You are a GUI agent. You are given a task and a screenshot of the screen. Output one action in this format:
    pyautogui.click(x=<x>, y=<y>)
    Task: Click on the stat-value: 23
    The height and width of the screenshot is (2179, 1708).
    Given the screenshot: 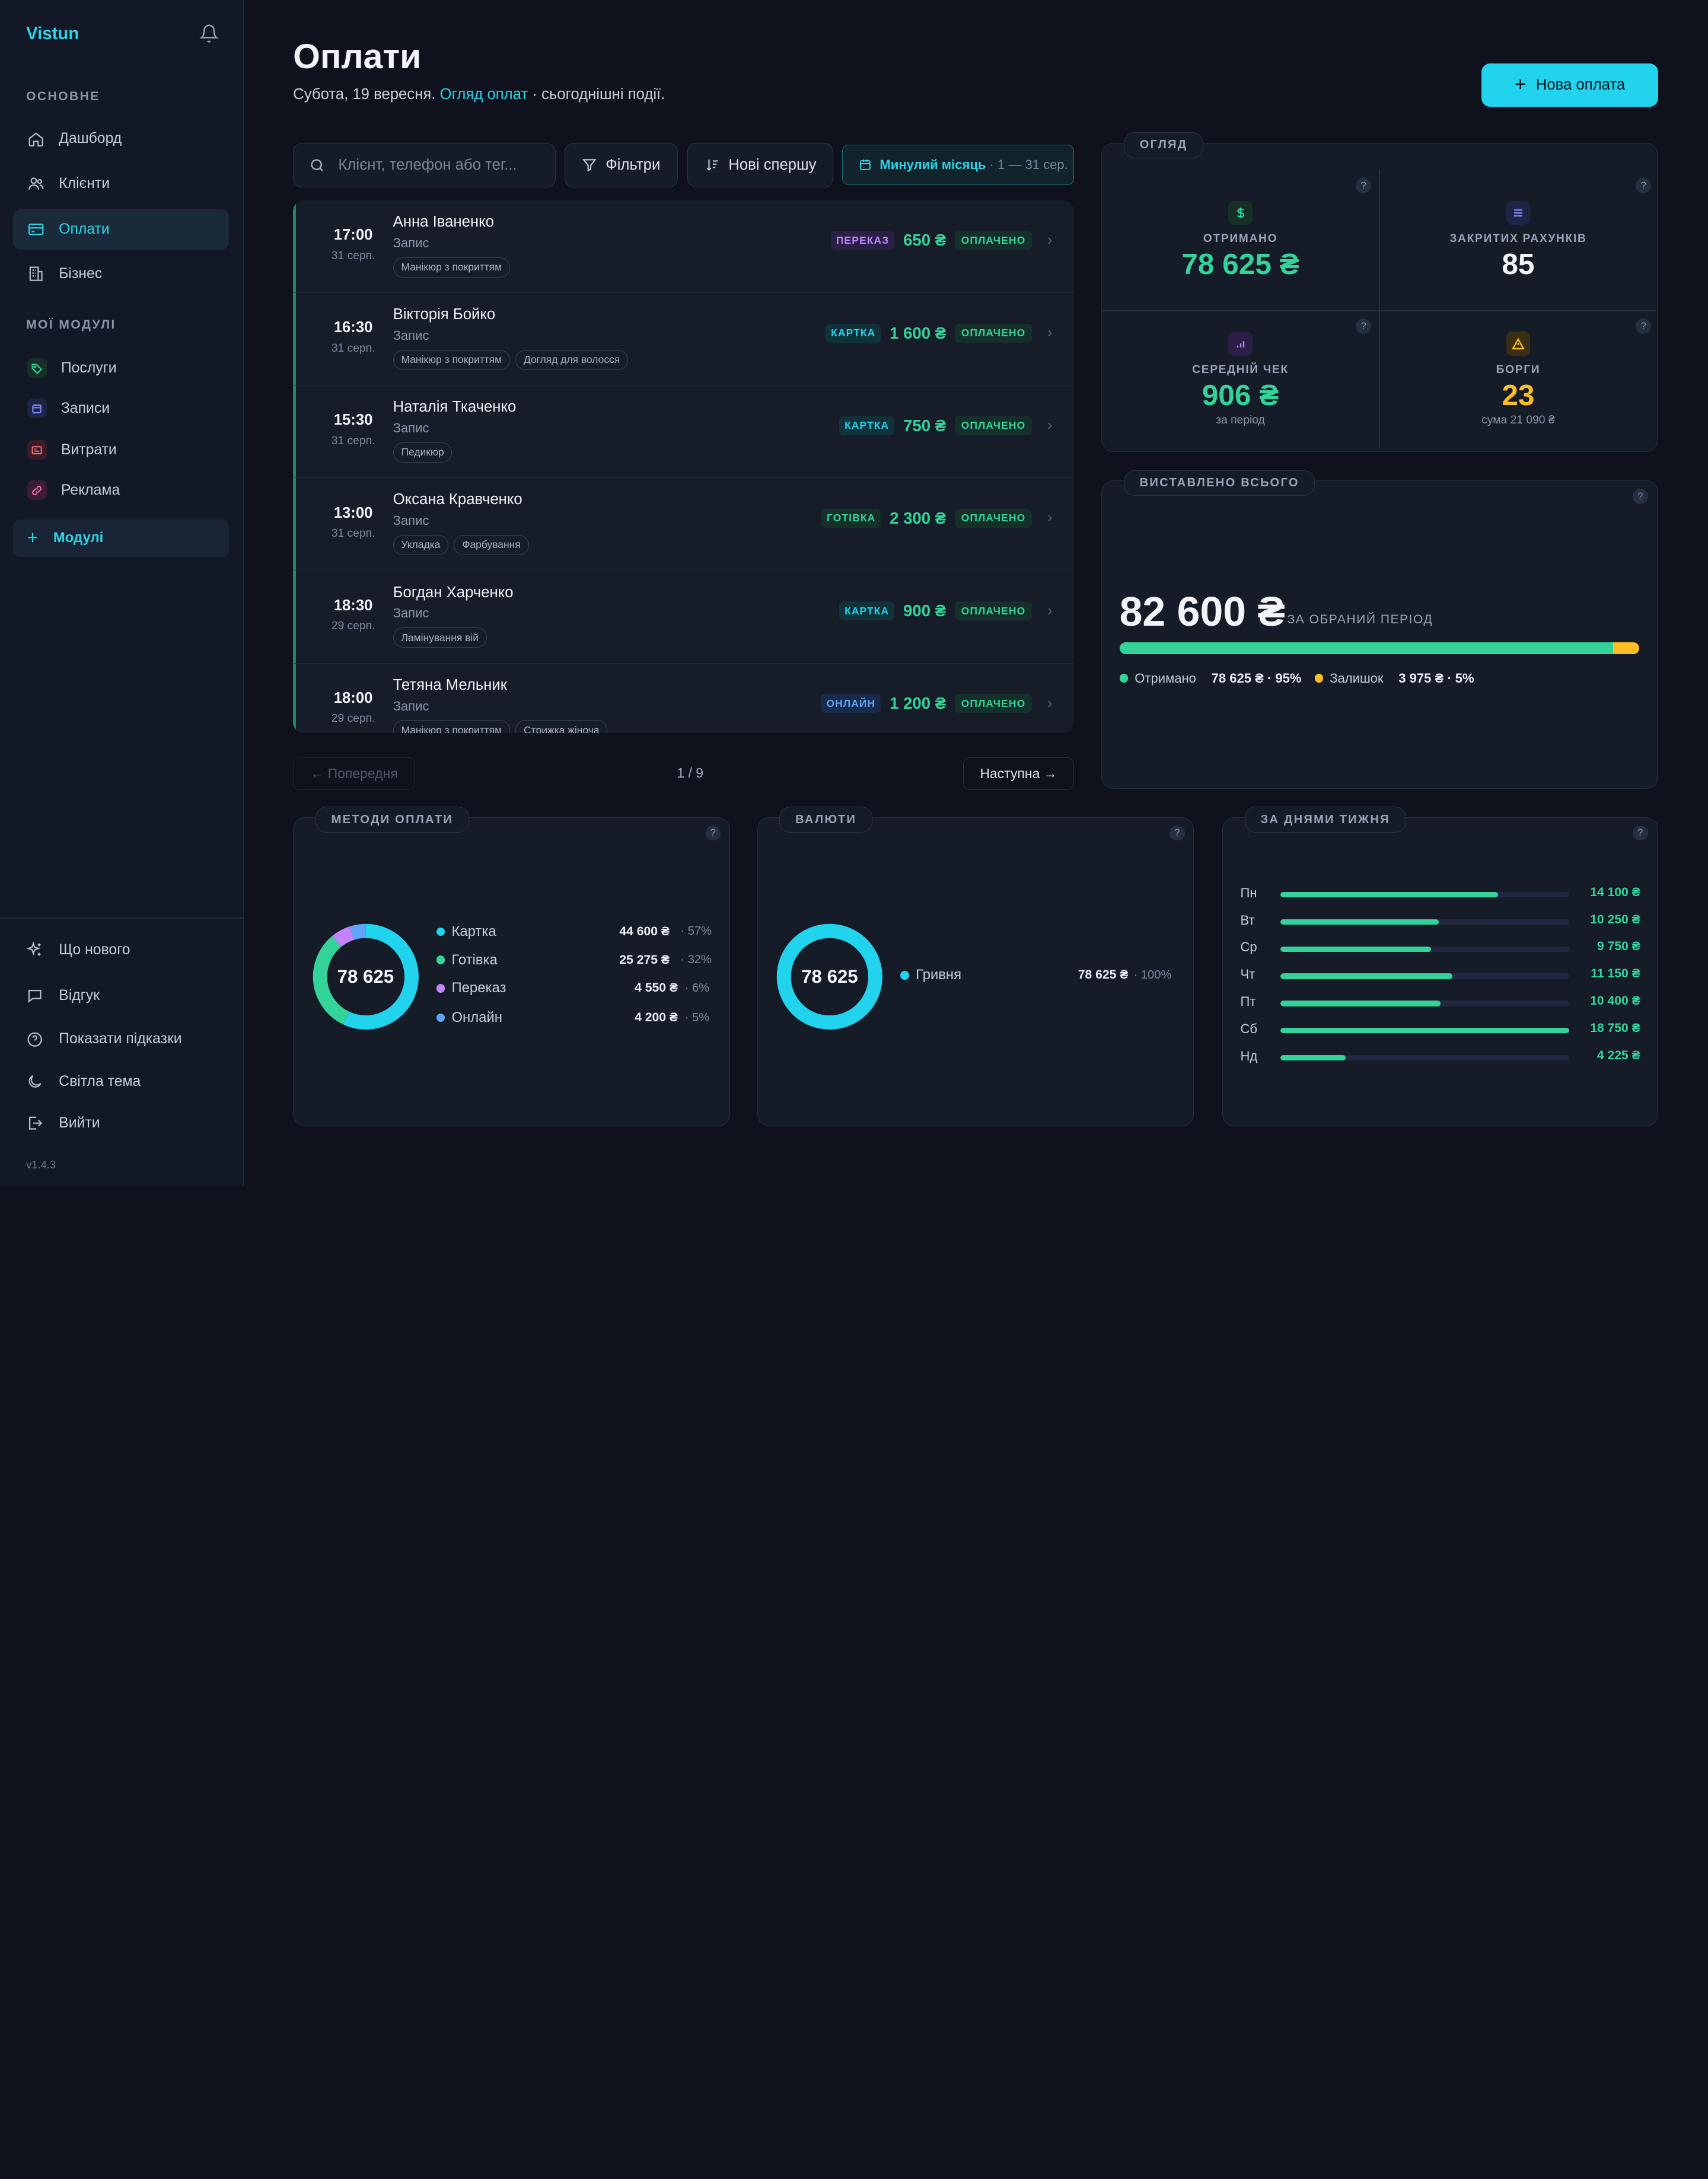 What is the action you would take?
    pyautogui.click(x=1519, y=395)
    